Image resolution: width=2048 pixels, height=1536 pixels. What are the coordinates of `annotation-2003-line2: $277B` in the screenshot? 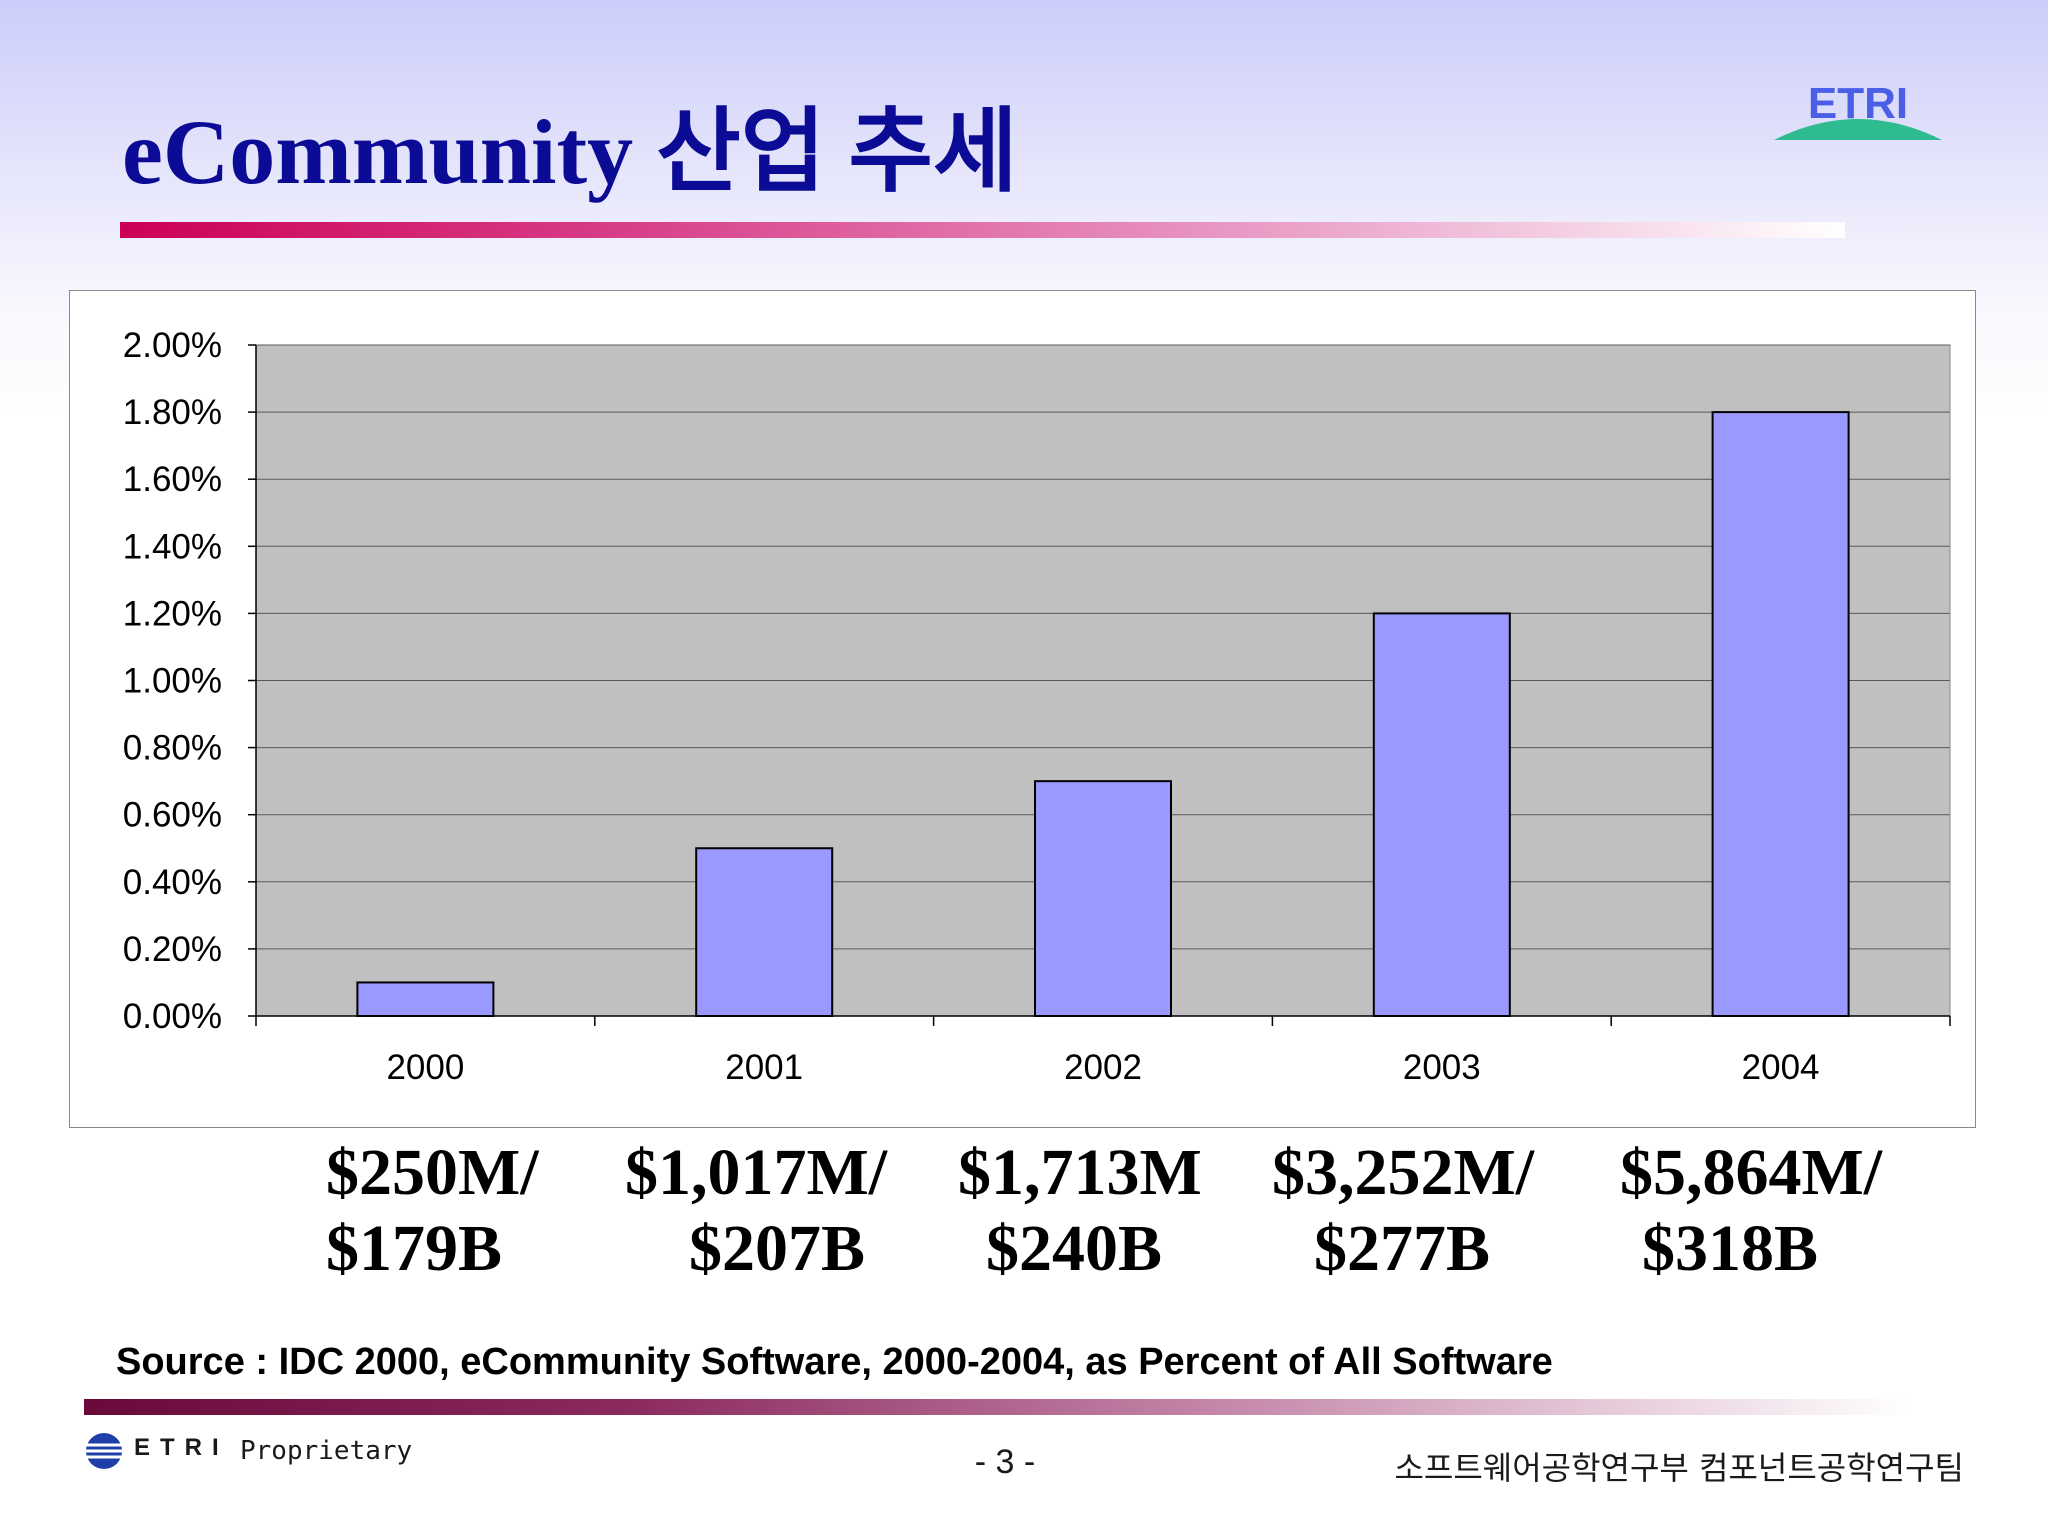 It's located at (1402, 1248).